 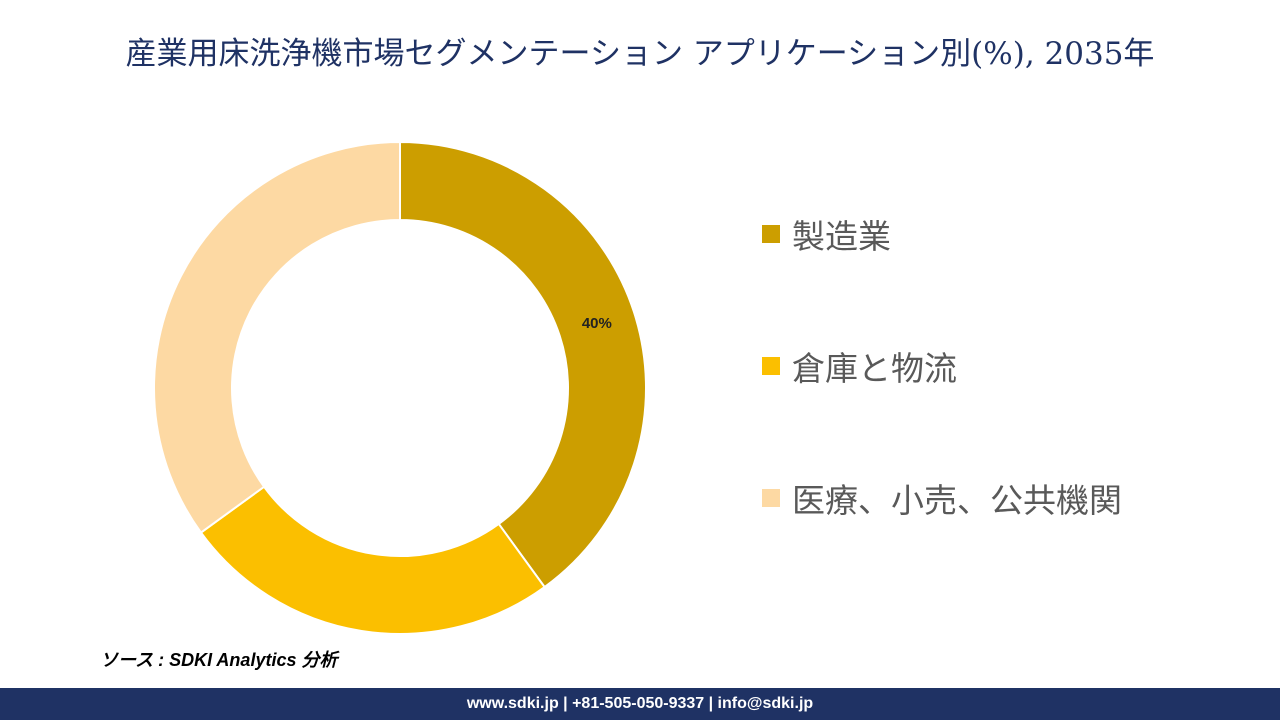 I want to click on legend-label-warehouse-logistics: 倉庫と物流, so click(x=874, y=368).